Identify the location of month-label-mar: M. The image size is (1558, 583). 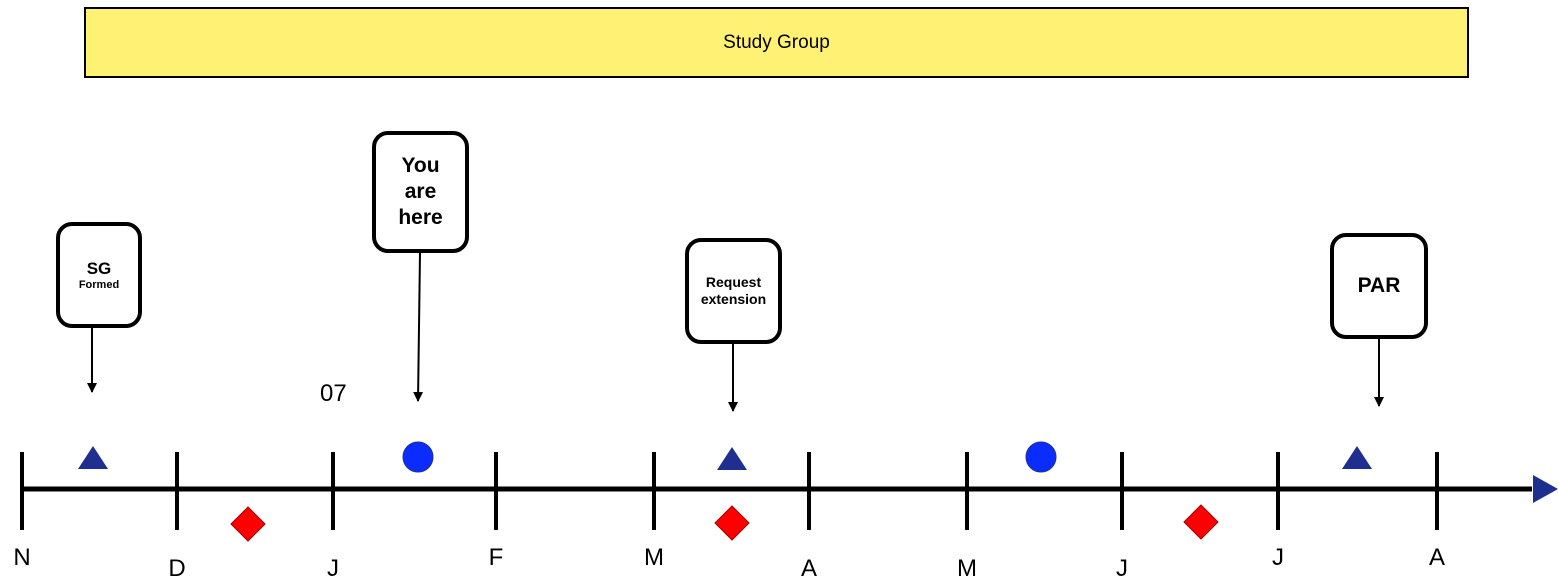
(654, 557).